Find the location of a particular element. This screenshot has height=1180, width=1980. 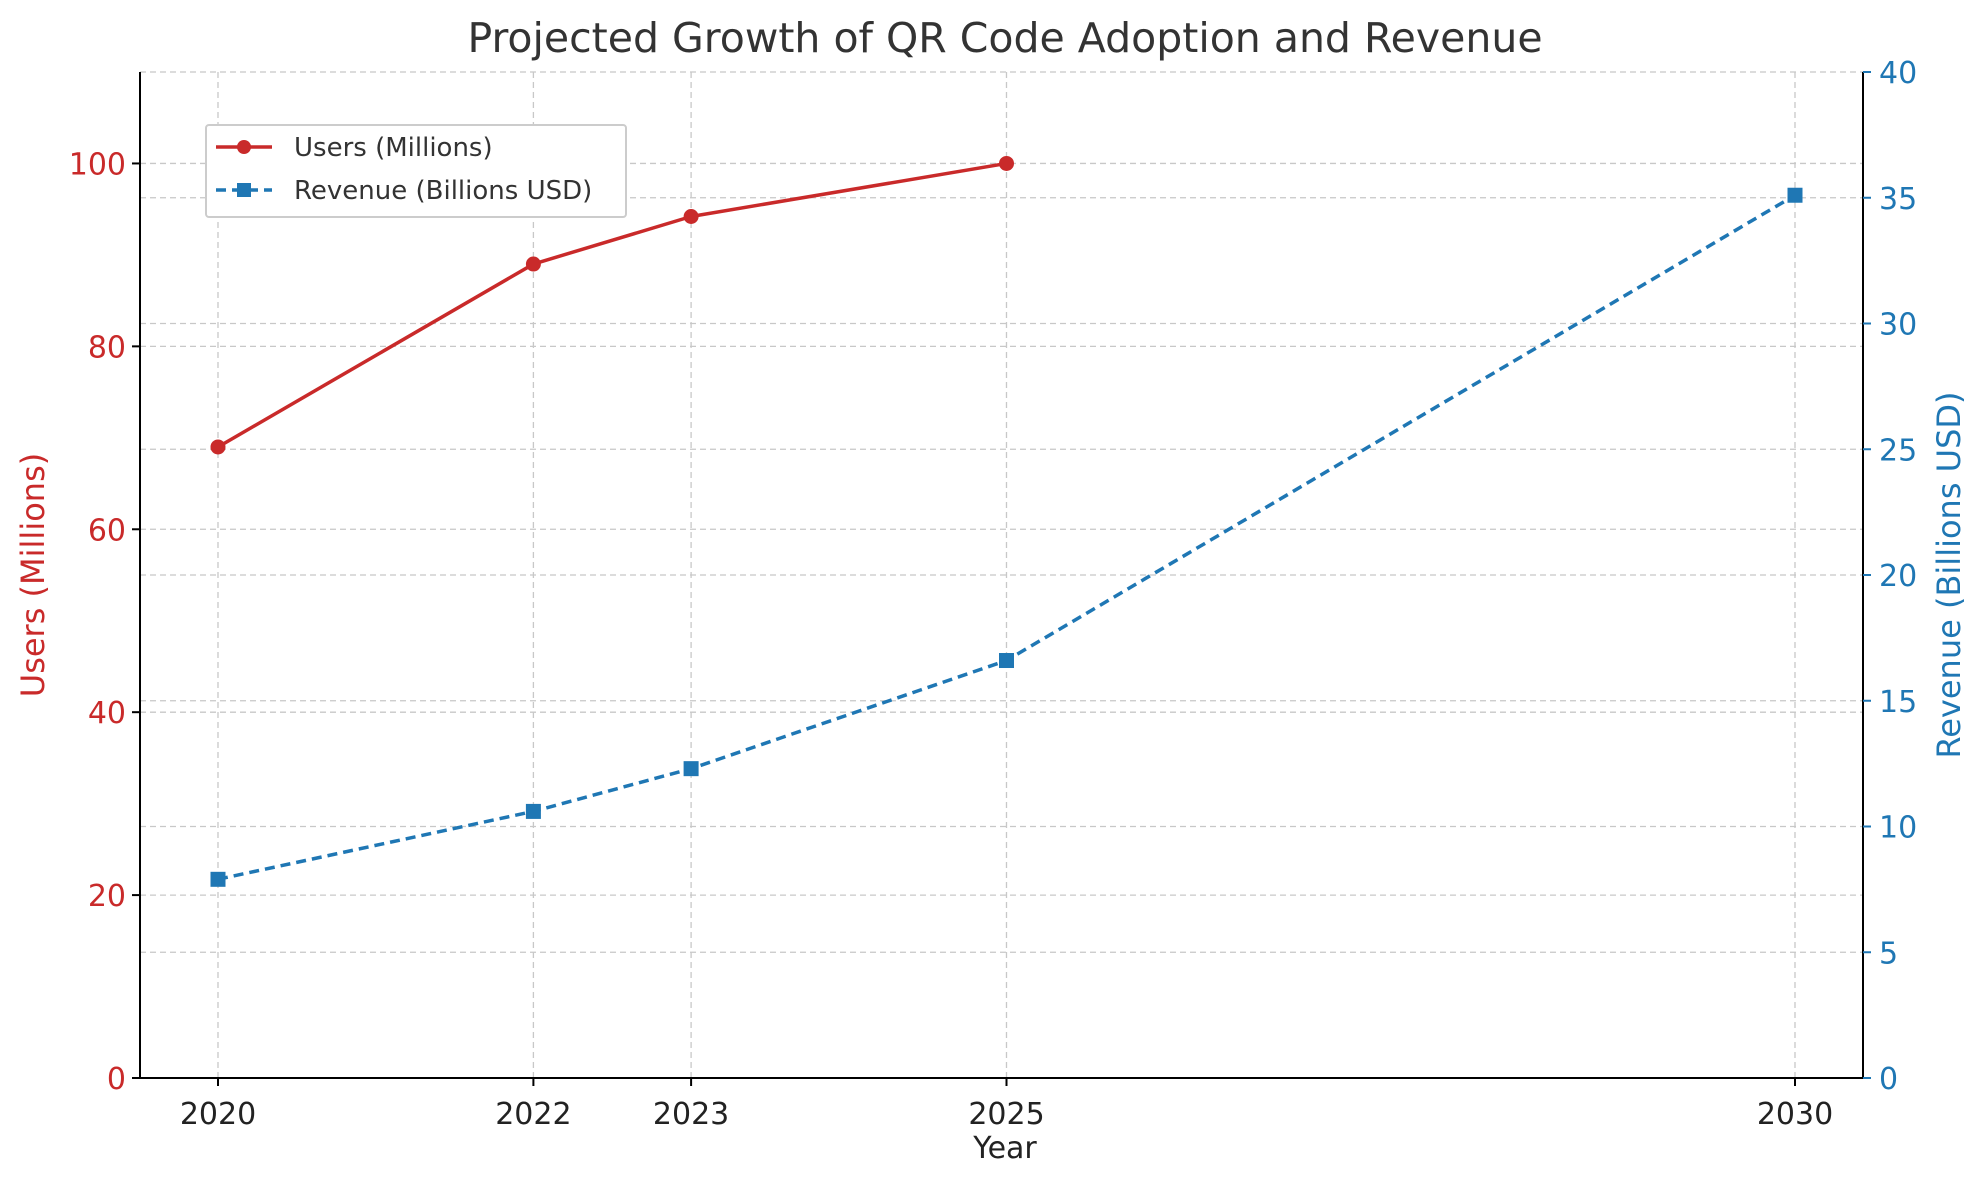

y-left-tick-label: 60 is located at coordinates (107, 530).